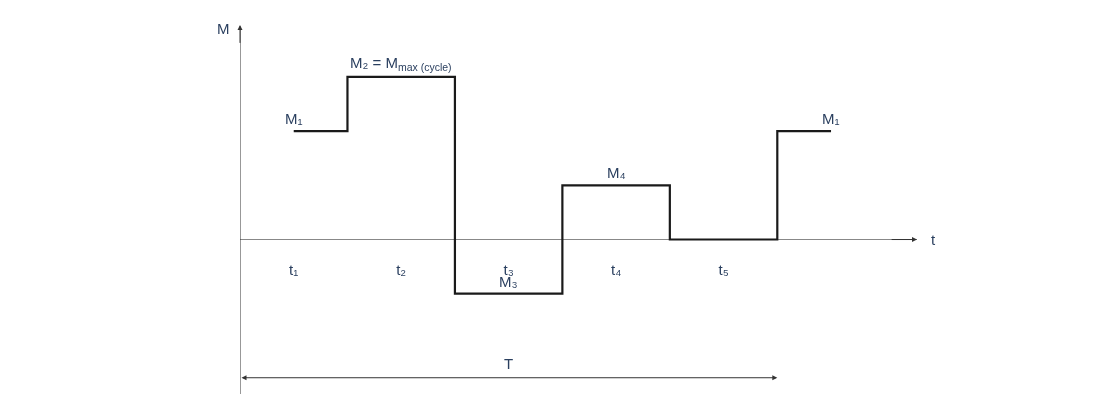 Image resolution: width=1097 pixels, height=414 pixels. Describe the element at coordinates (933, 239) in the screenshot. I see `x-axis-title: t` at that location.